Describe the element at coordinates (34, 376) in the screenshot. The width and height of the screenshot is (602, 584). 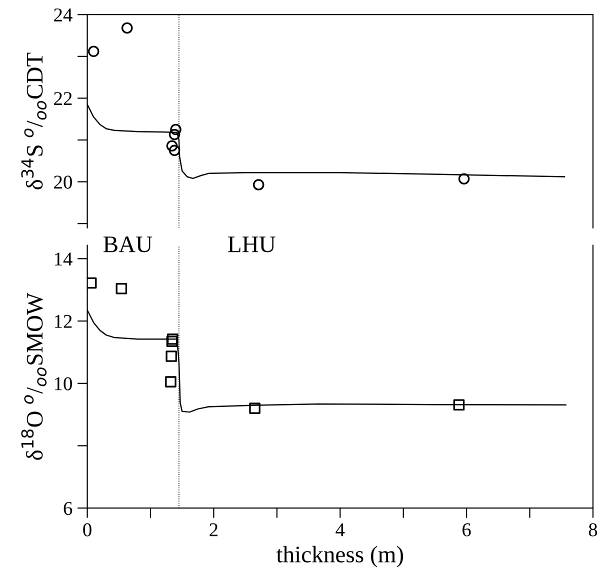
I see `y-axis-title: δ$^{18}$O $^{o}$/$_{oo}$SMOW` at that location.